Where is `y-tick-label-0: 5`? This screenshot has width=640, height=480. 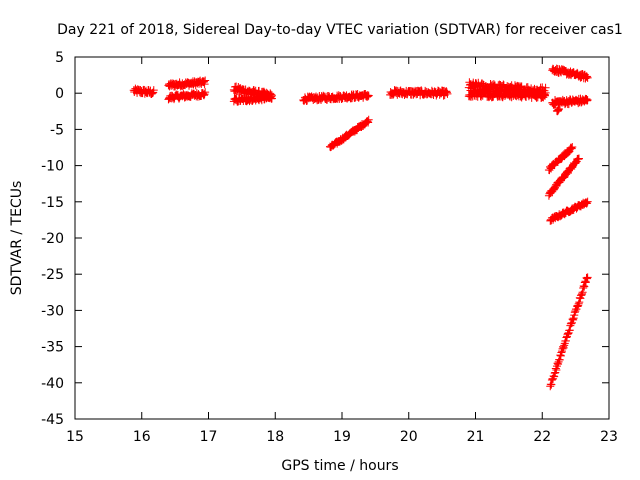 y-tick-label-0: 5 is located at coordinates (59, 58).